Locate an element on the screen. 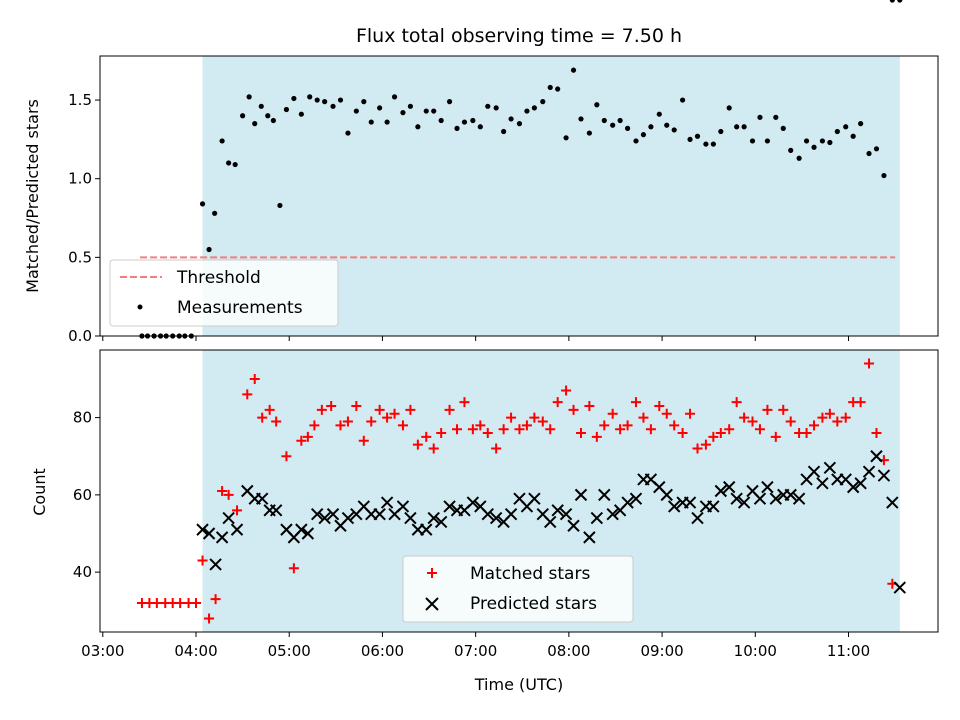 The width and height of the screenshot is (960, 720). y-tick-label: 40 is located at coordinates (82, 572).